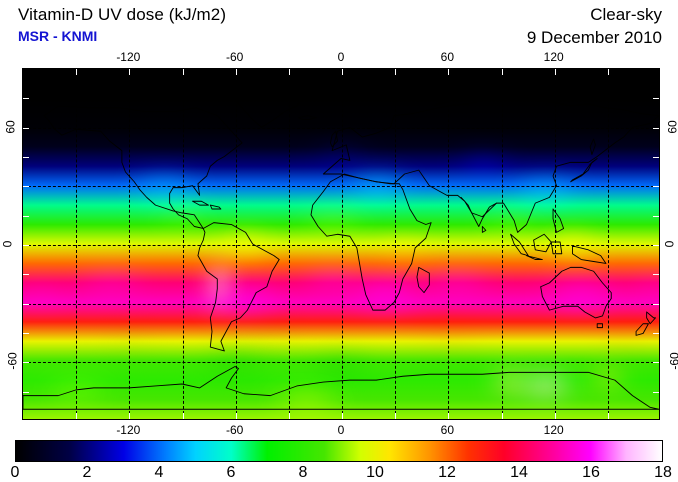 The height and width of the screenshot is (482, 678). I want to click on colorbar, so click(339, 451).